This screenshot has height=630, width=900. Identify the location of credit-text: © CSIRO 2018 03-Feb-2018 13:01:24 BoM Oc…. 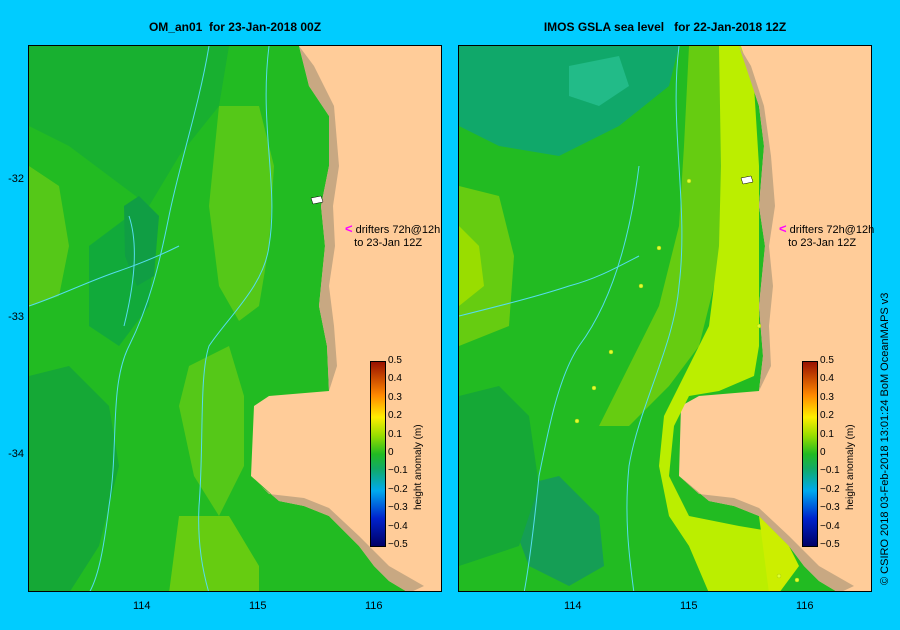
(885, 438).